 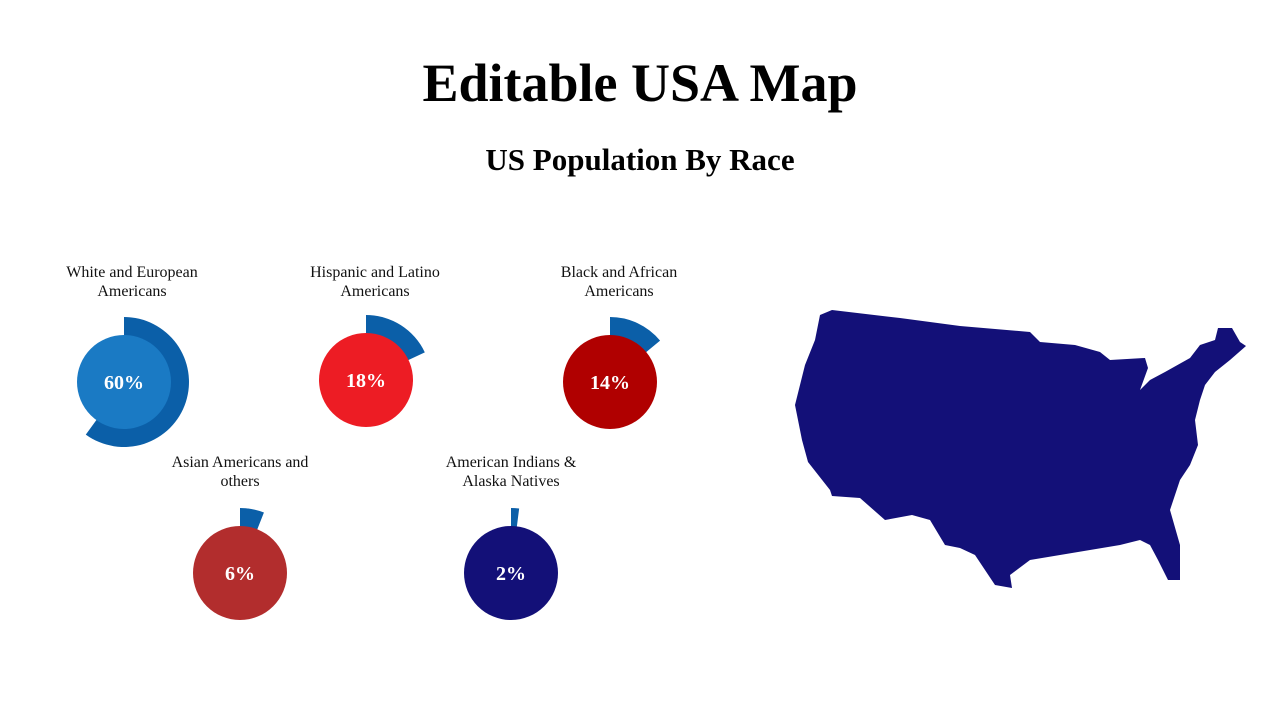 I want to click on value-label: 6%, so click(x=240, y=574).